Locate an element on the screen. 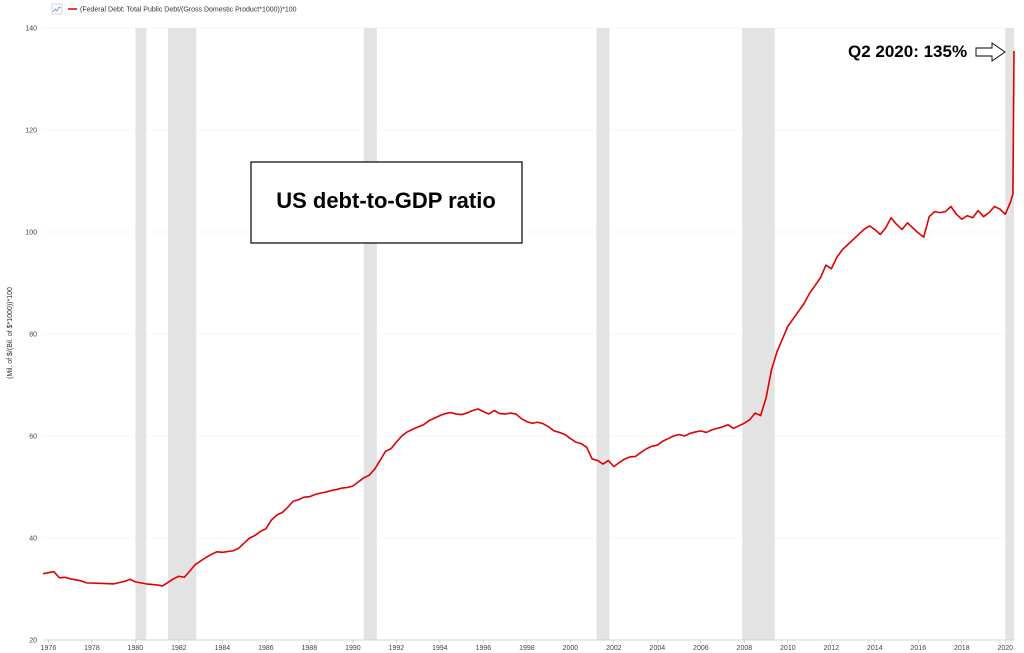 This screenshot has height=653, width=1024. x-tick-label: 1990 is located at coordinates (353, 648).